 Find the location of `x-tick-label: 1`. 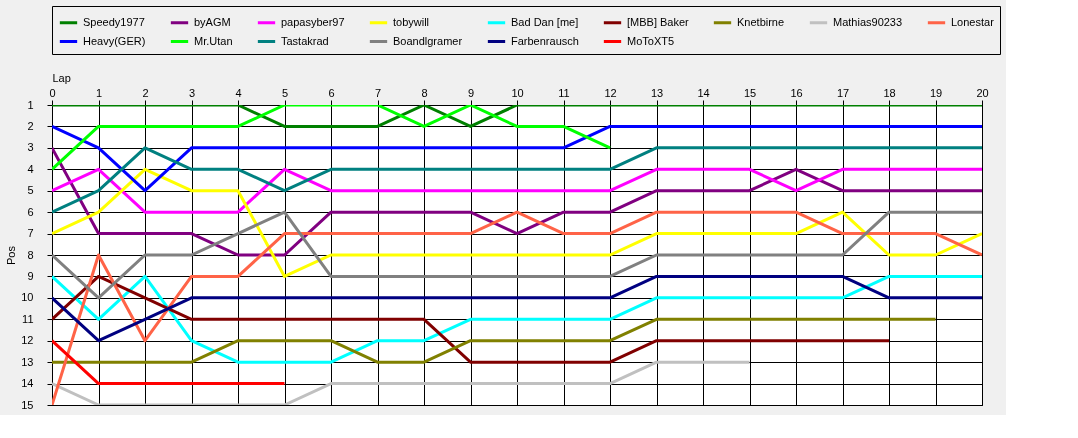

x-tick-label: 1 is located at coordinates (99, 92).